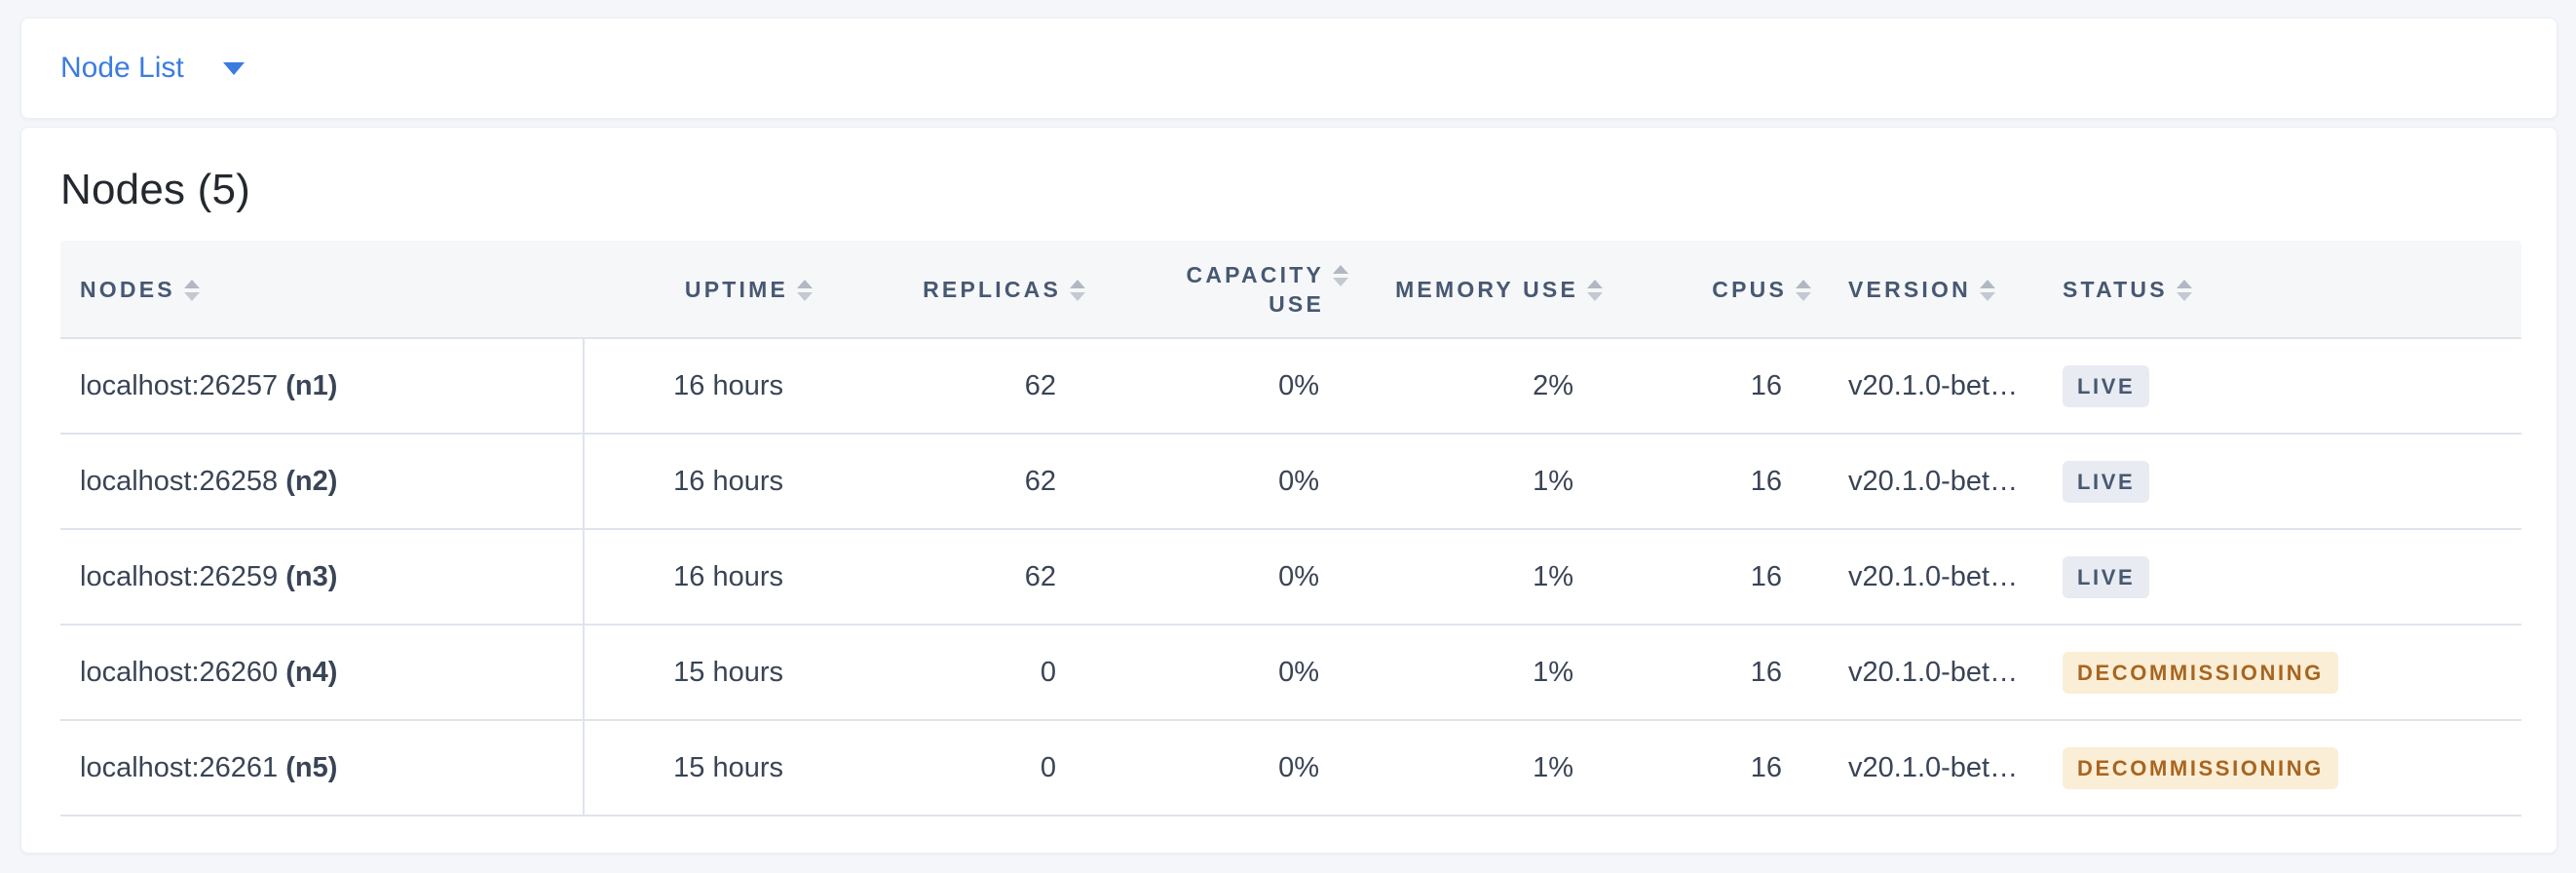 The width and height of the screenshot is (2576, 873). What do you see at coordinates (2284, 290) in the screenshot?
I see `column-header-status: STATUS` at bounding box center [2284, 290].